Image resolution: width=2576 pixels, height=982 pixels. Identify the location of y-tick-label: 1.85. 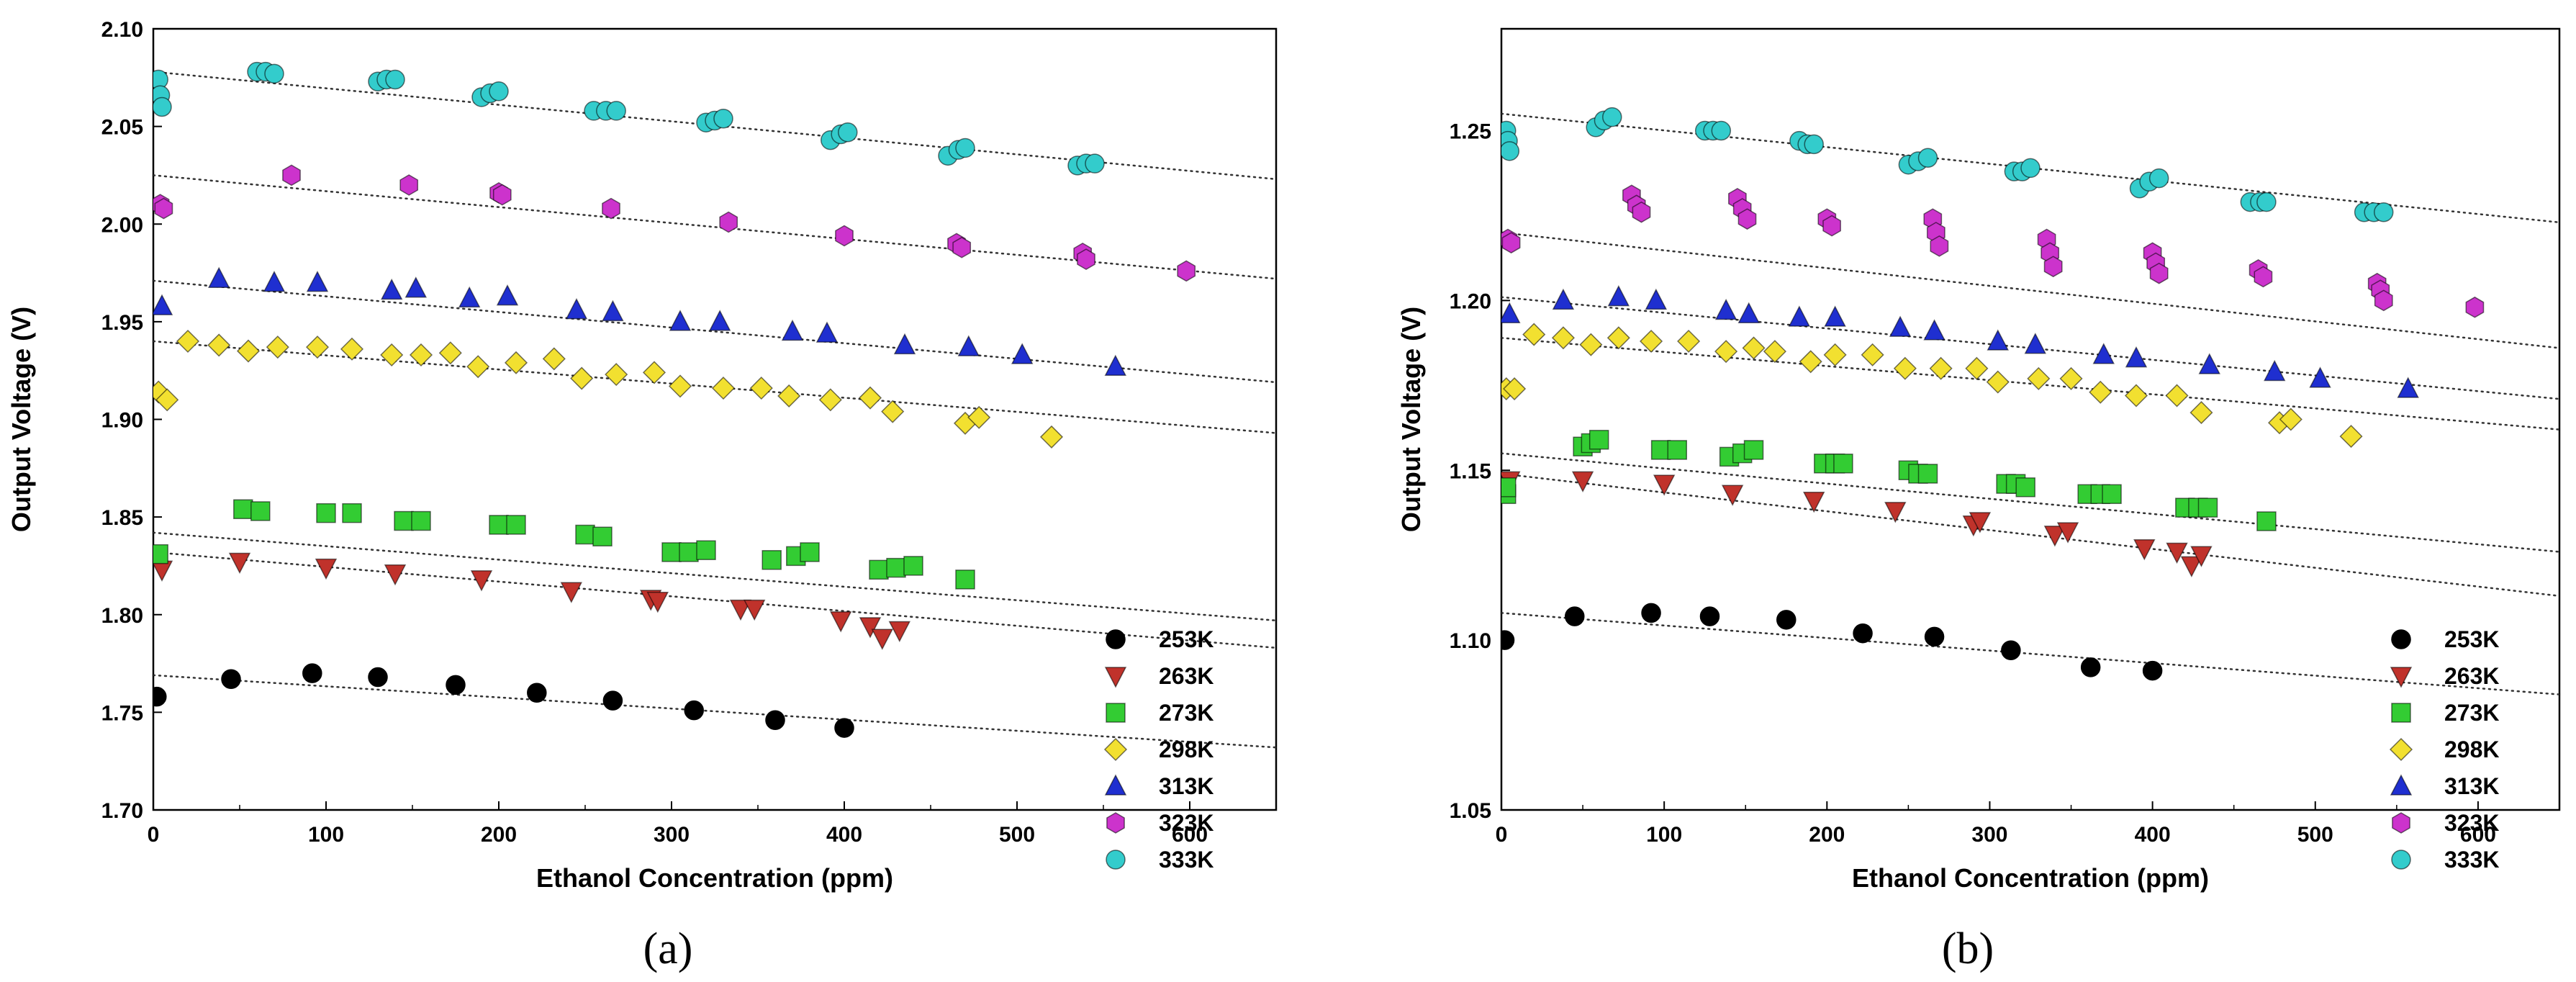
(122, 518).